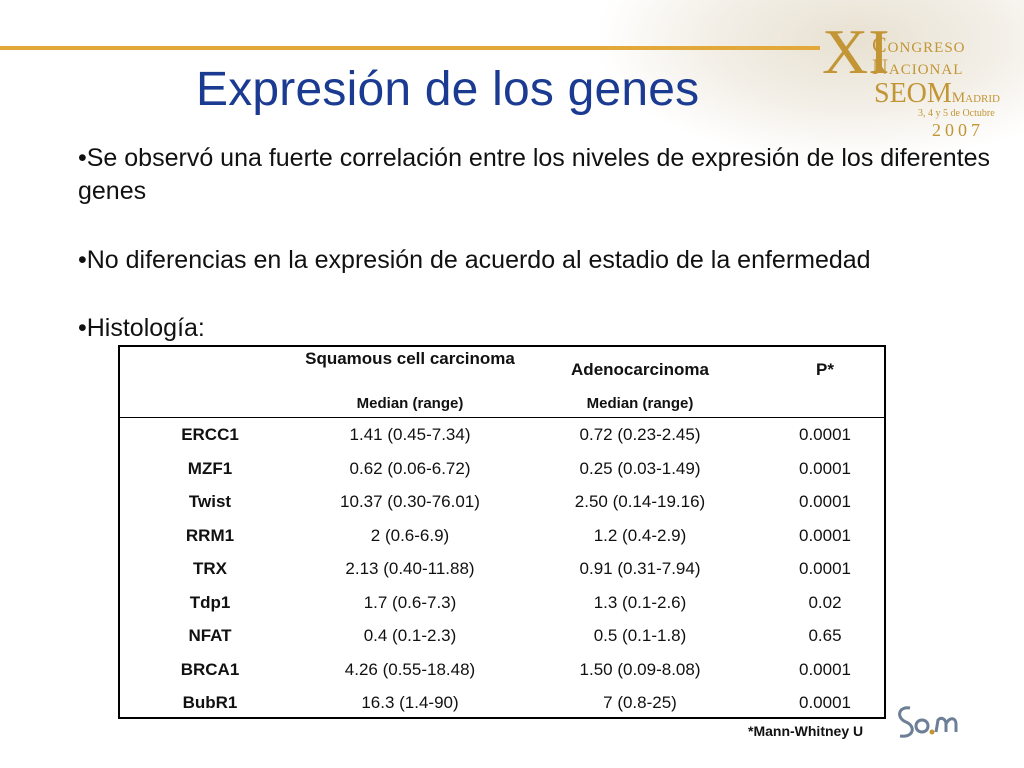 This screenshot has height=768, width=1024. I want to click on table-row: BubR1 16.3 (1.4-90) 7 (0.8-25) 0.0001, so click(502, 704).